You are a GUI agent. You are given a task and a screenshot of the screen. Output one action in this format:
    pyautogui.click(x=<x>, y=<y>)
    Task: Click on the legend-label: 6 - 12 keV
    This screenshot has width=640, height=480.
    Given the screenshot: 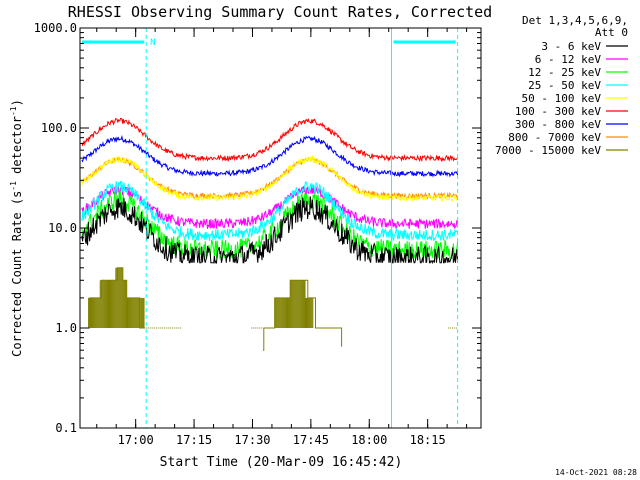 What is the action you would take?
    pyautogui.click(x=568, y=59)
    